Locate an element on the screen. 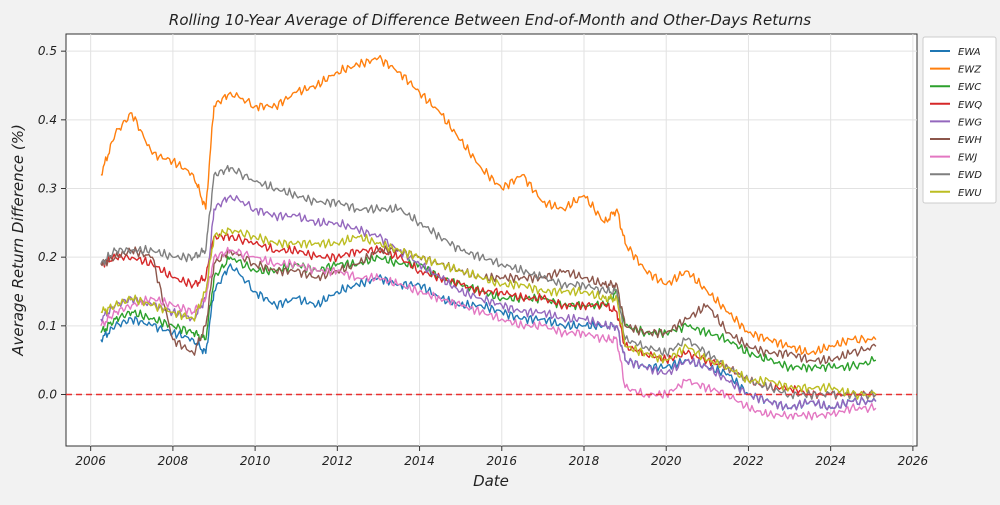  x-axis-label: Date is located at coordinates (491, 481).